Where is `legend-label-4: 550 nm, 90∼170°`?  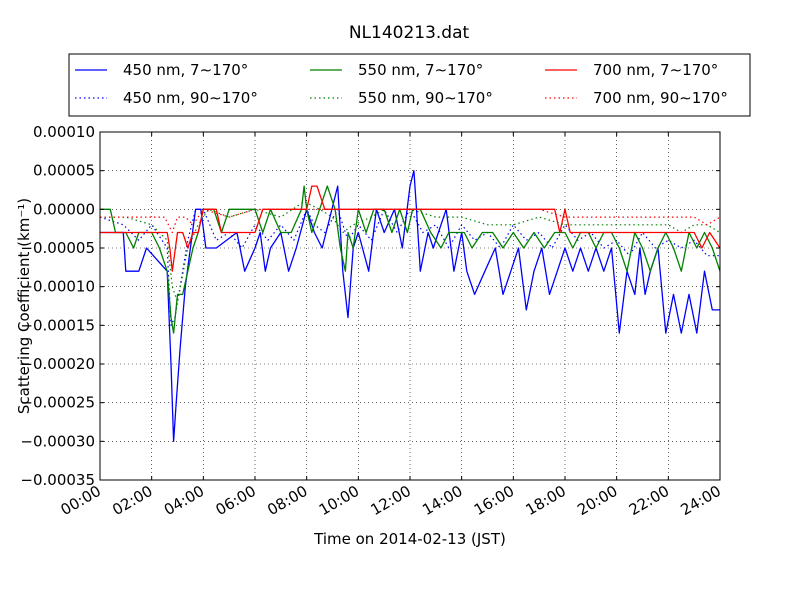 legend-label-4: 550 nm, 90∼170° is located at coordinates (425, 98).